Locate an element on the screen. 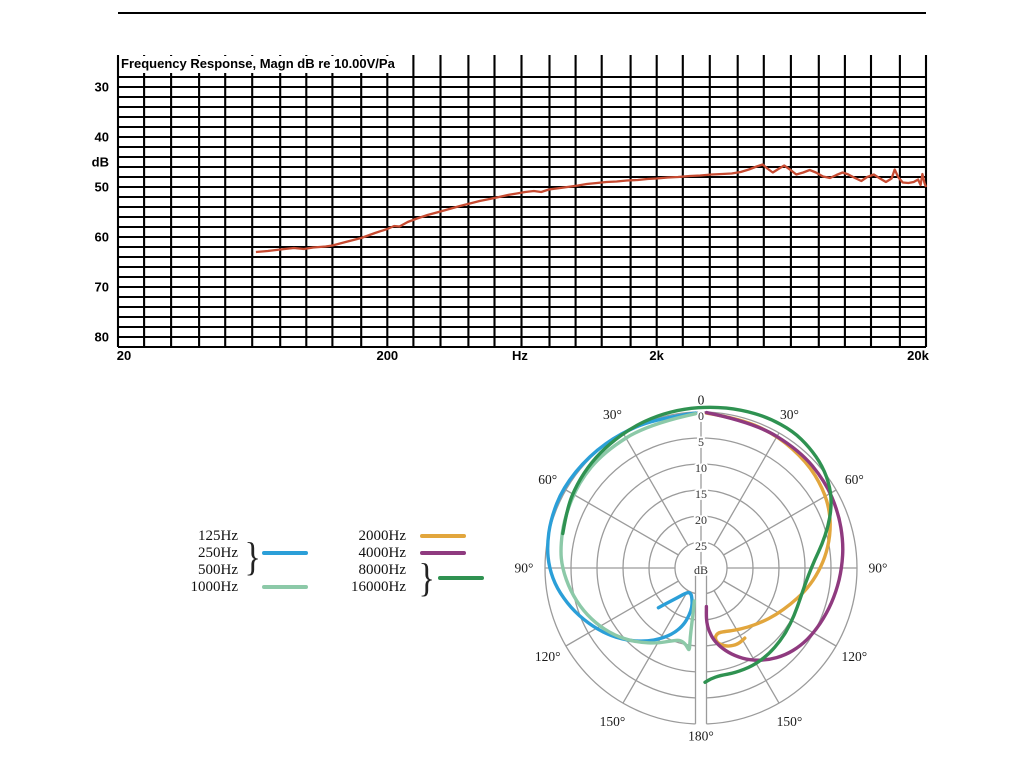 The image size is (1024, 767). legend-label-4000hz: 4000Hz is located at coordinates (382, 553).